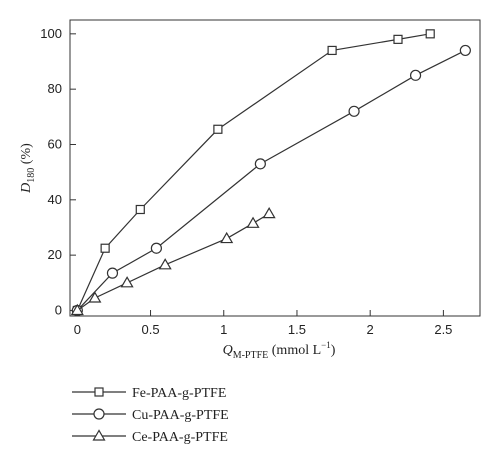 The height and width of the screenshot is (459, 500). I want to click on y-axis-symbol: D, so click(26, 188).